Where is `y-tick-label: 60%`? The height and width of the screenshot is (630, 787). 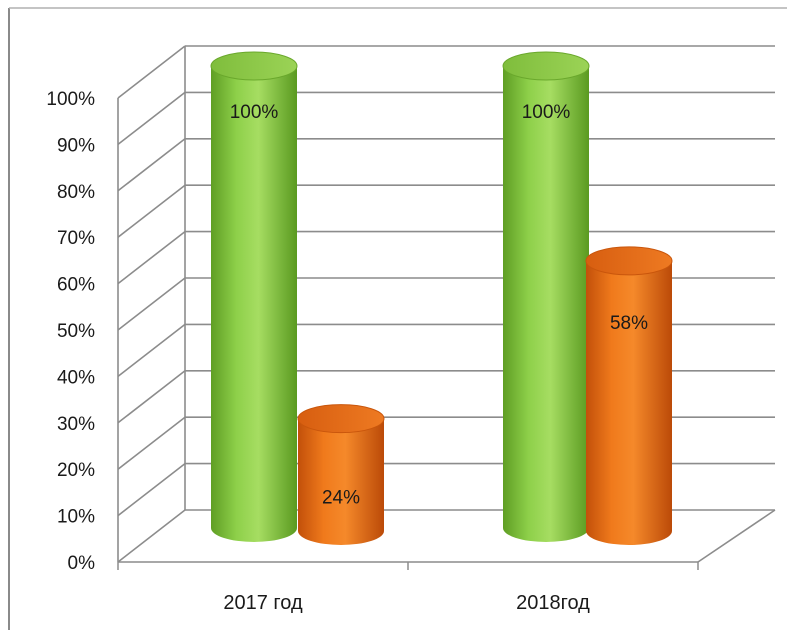
y-tick-label: 60% is located at coordinates (76, 285).